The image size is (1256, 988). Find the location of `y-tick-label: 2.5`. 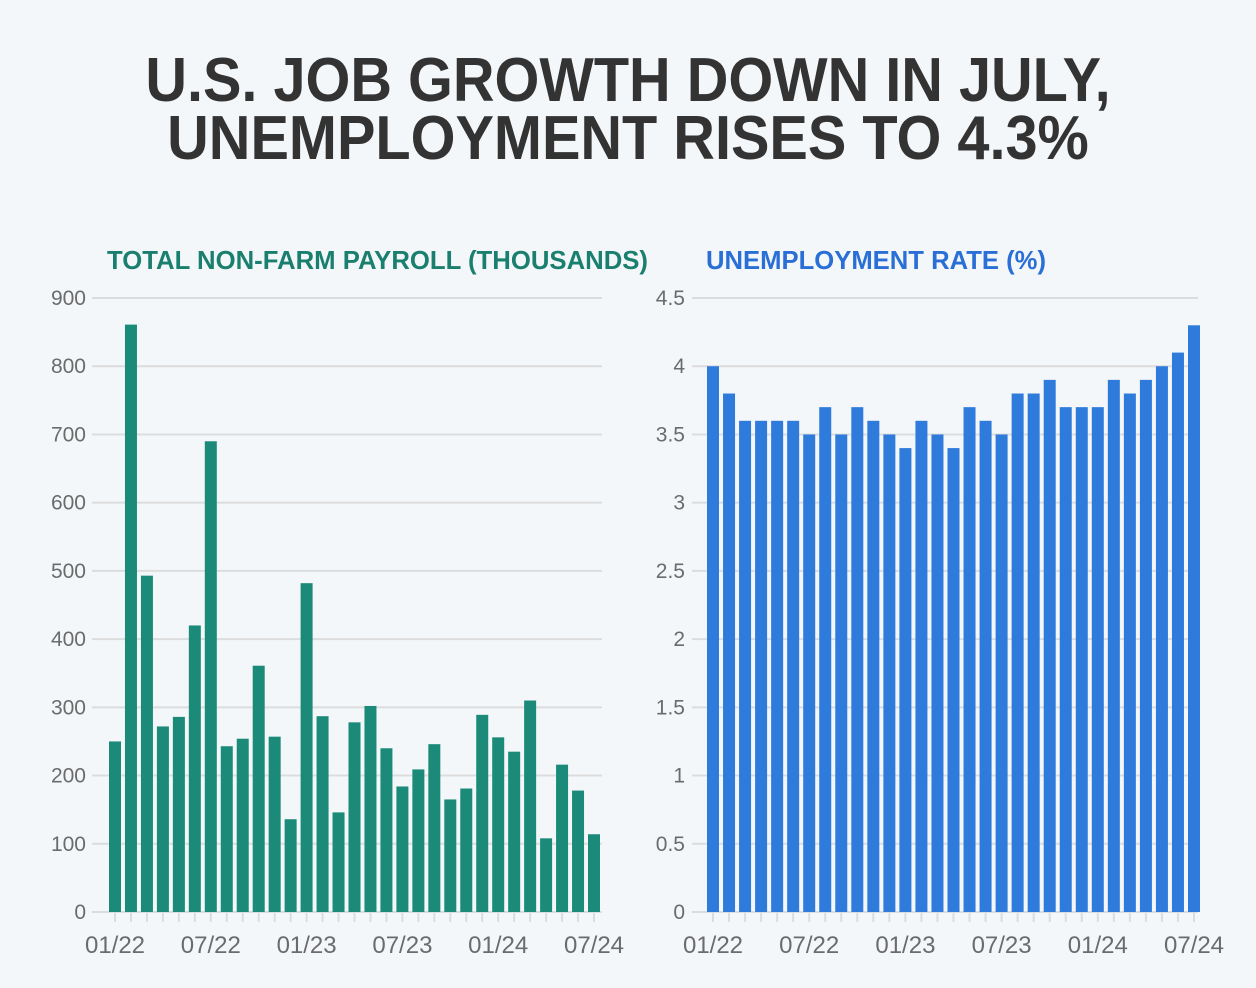

y-tick-label: 2.5 is located at coordinates (670, 571).